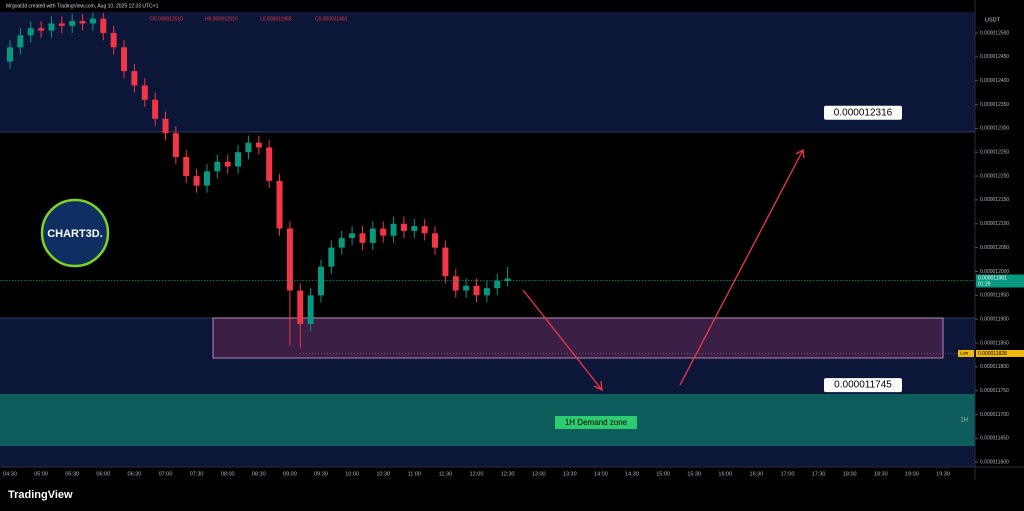 Image resolution: width=1024 pixels, height=511 pixels. I want to click on y-tick-label: 0.000012250, so click(994, 153).